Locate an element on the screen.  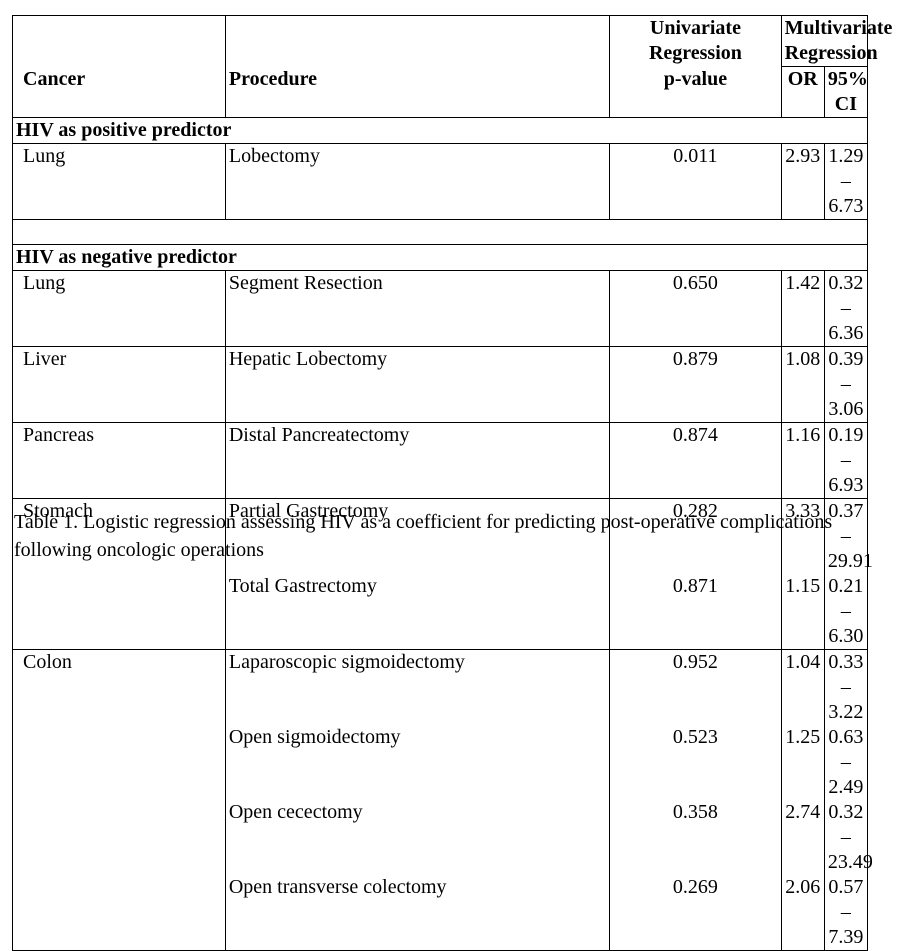
cell-procedure: Open cecectomy is located at coordinates (417, 837).